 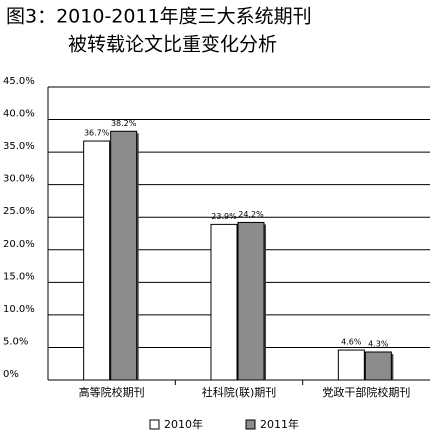 What do you see at coordinates (183, 424) in the screenshot?
I see `legend-label: 2010年` at bounding box center [183, 424].